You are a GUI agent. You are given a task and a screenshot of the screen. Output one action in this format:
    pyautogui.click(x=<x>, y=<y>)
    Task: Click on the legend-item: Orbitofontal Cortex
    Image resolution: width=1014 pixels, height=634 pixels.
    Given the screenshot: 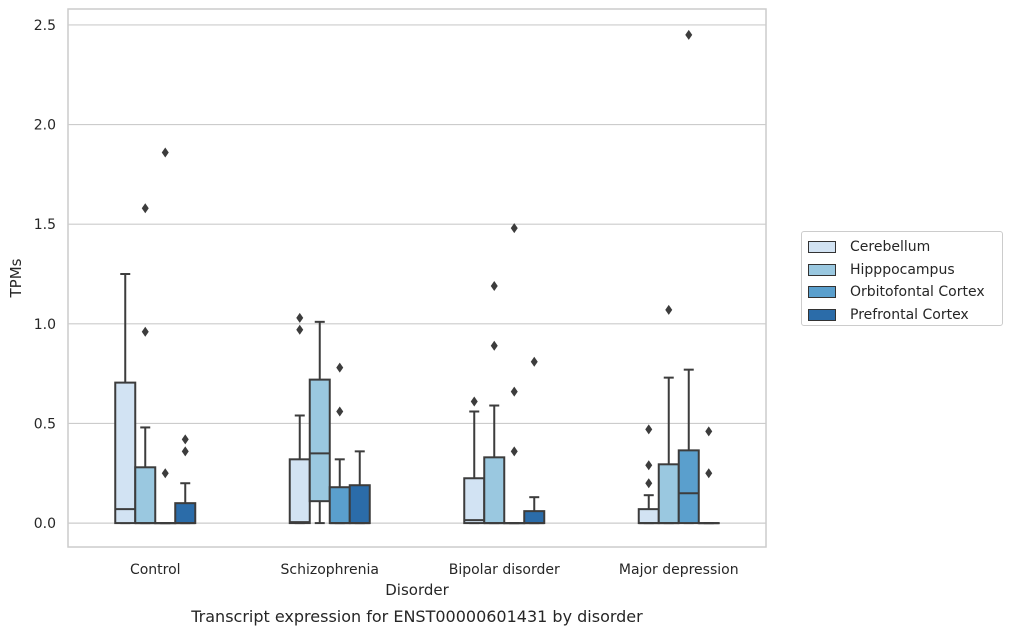 What is the action you would take?
    pyautogui.click(x=905, y=292)
    